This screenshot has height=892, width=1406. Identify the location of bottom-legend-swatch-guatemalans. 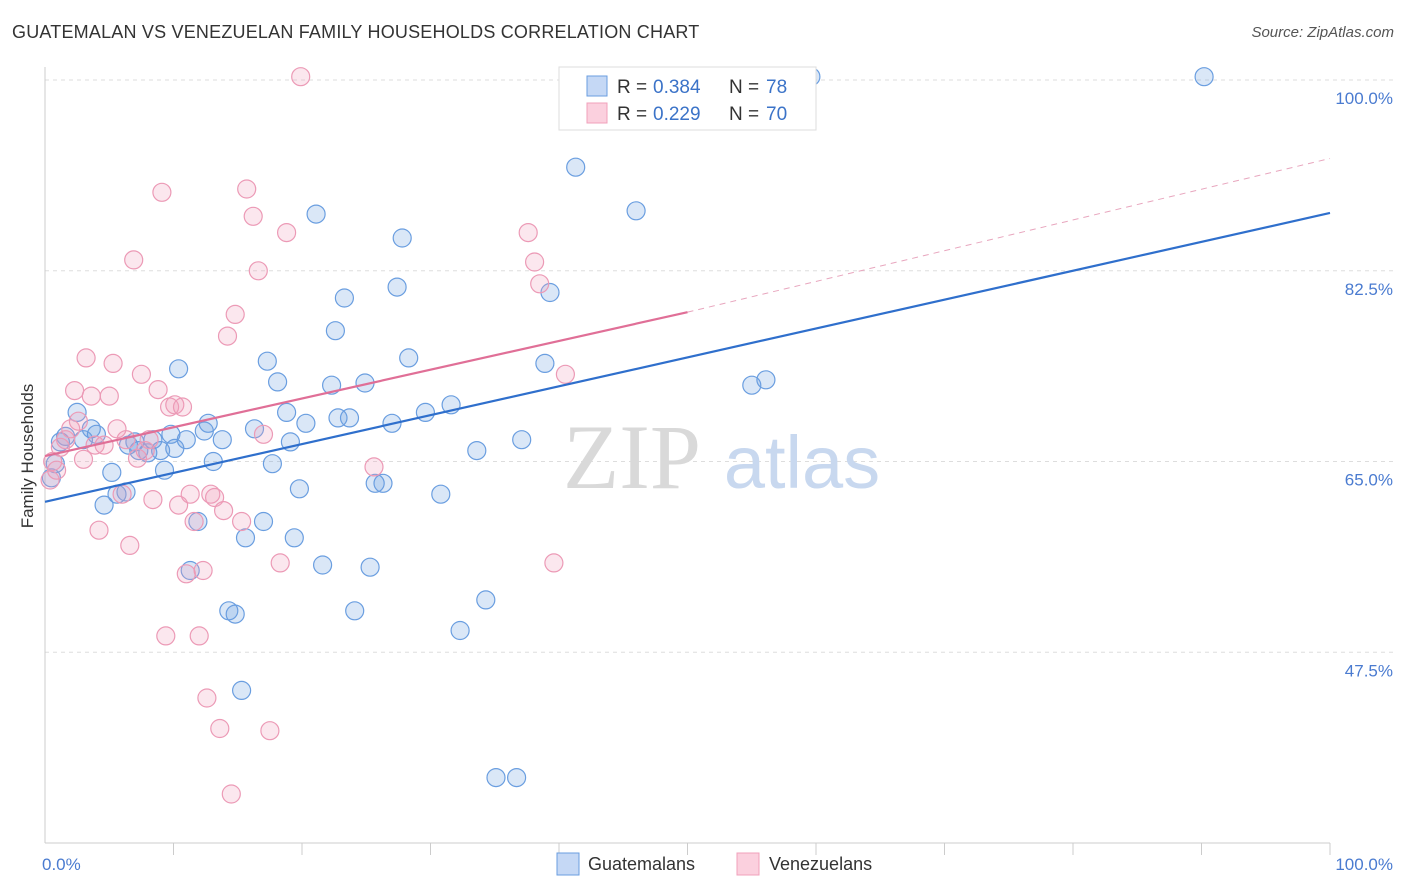
(568, 864).